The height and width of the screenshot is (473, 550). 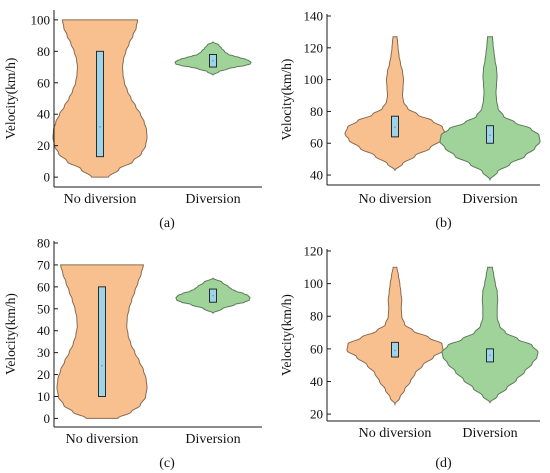 What do you see at coordinates (43, 308) in the screenshot?
I see `y-tick-label: 50` at bounding box center [43, 308].